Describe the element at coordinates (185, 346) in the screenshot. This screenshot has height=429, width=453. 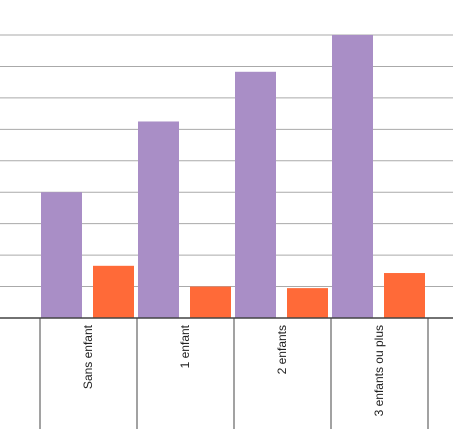
I see `x-tick-label: 1 enfant` at that location.